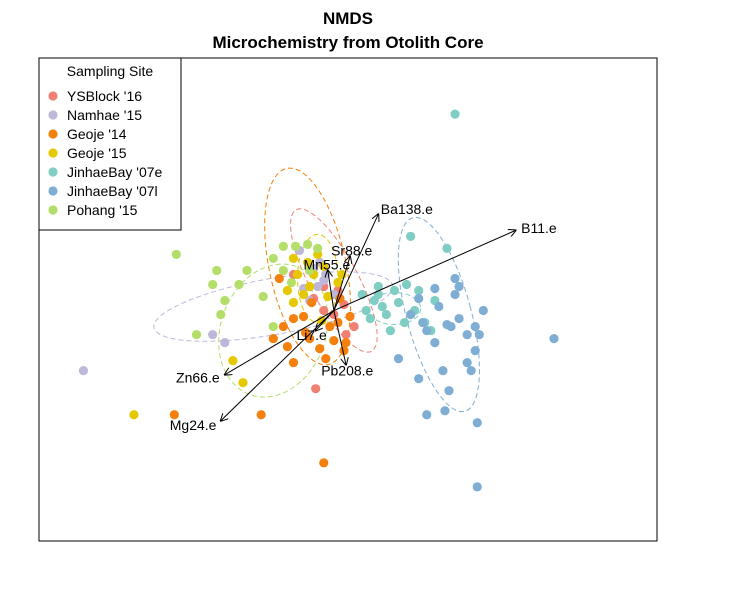 Image resolution: width=734 pixels, height=599 pixels. Describe the element at coordinates (347, 42) in the screenshot. I see `chart-subtitle: Microchemistry from Otolith Core` at that location.